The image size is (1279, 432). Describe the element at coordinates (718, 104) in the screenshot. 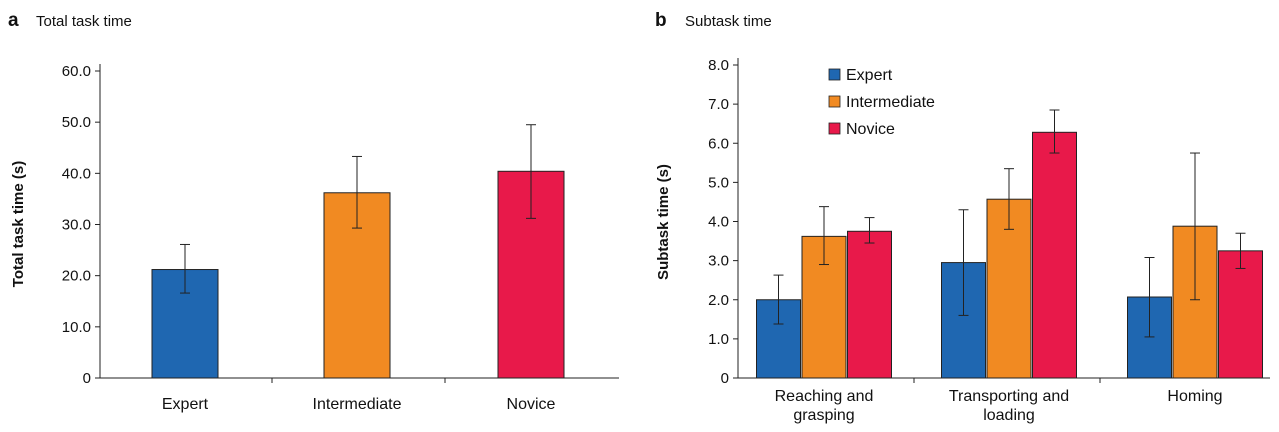

I see `panel-b-y-tick-label: 7.0` at that location.